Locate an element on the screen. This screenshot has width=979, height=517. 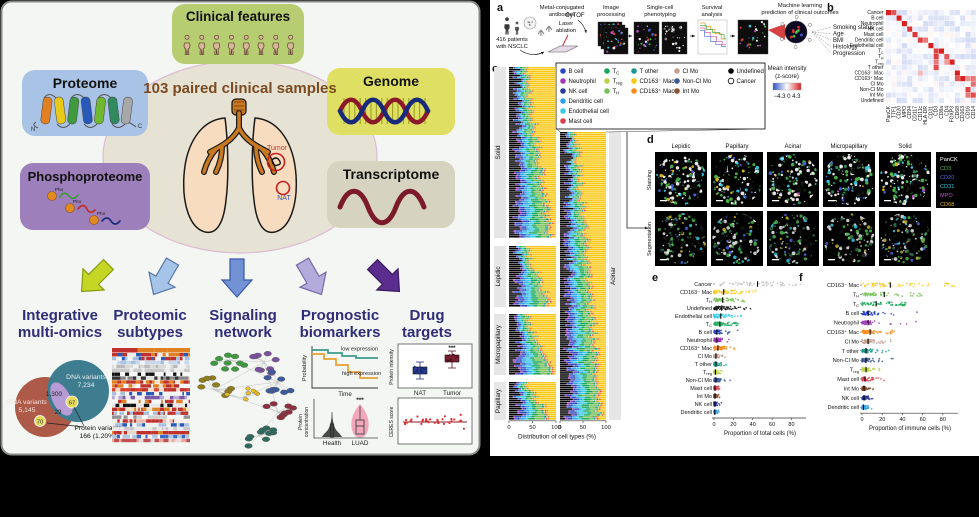
legend-label-b_cell: B cell is located at coordinates (576, 72).